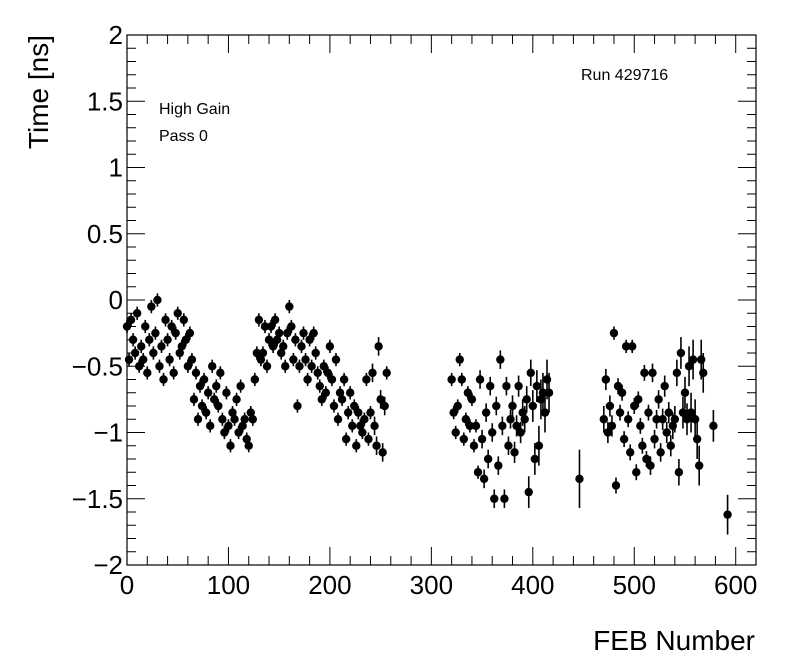 Image resolution: width=796 pixels, height=672 pixels. What do you see at coordinates (228, 585) in the screenshot?
I see `x-tick-label: 100` at bounding box center [228, 585].